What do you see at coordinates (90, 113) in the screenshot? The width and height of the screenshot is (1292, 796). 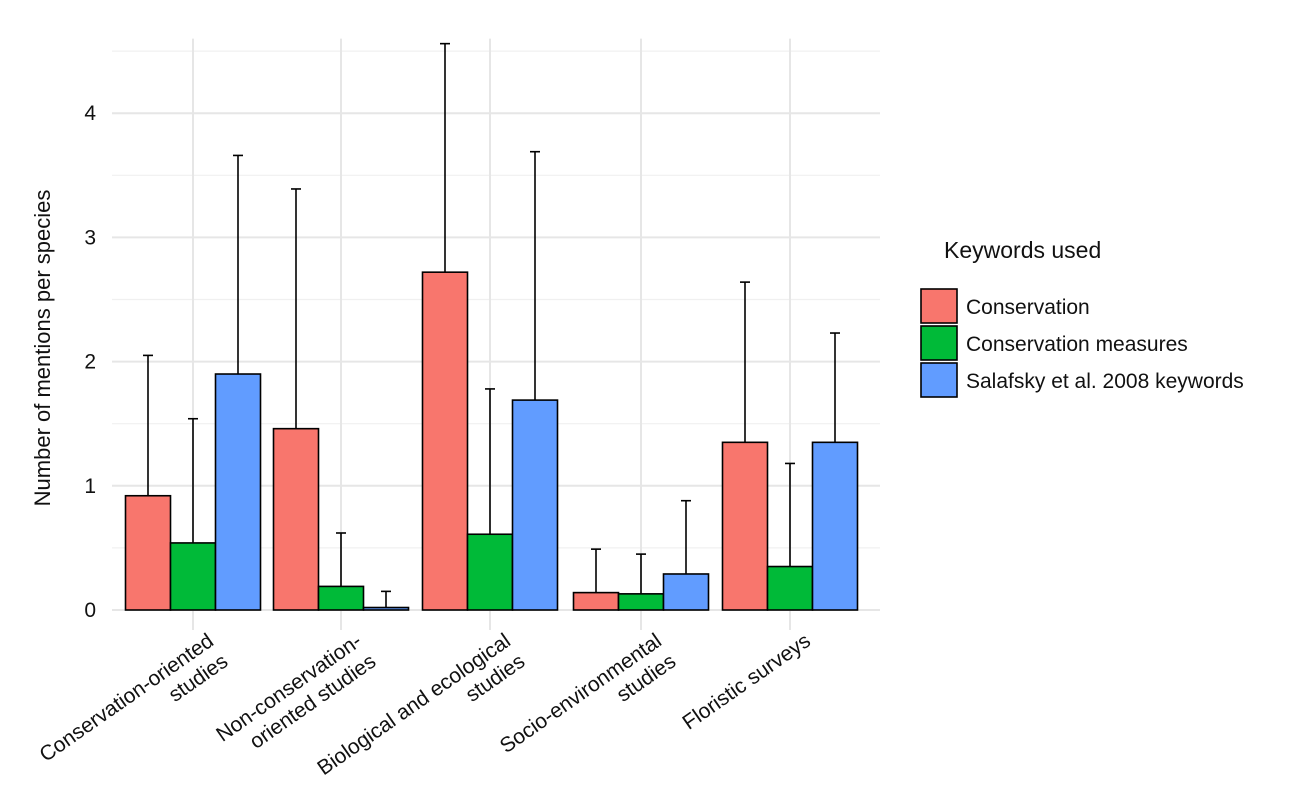 I see `y-tick-label: 4` at bounding box center [90, 113].